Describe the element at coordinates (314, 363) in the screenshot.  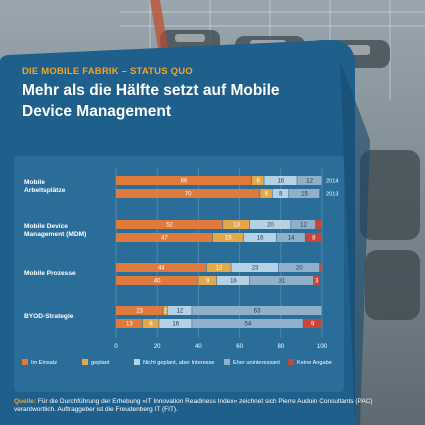
I see `legend-label: Keine Angabe` at that location.